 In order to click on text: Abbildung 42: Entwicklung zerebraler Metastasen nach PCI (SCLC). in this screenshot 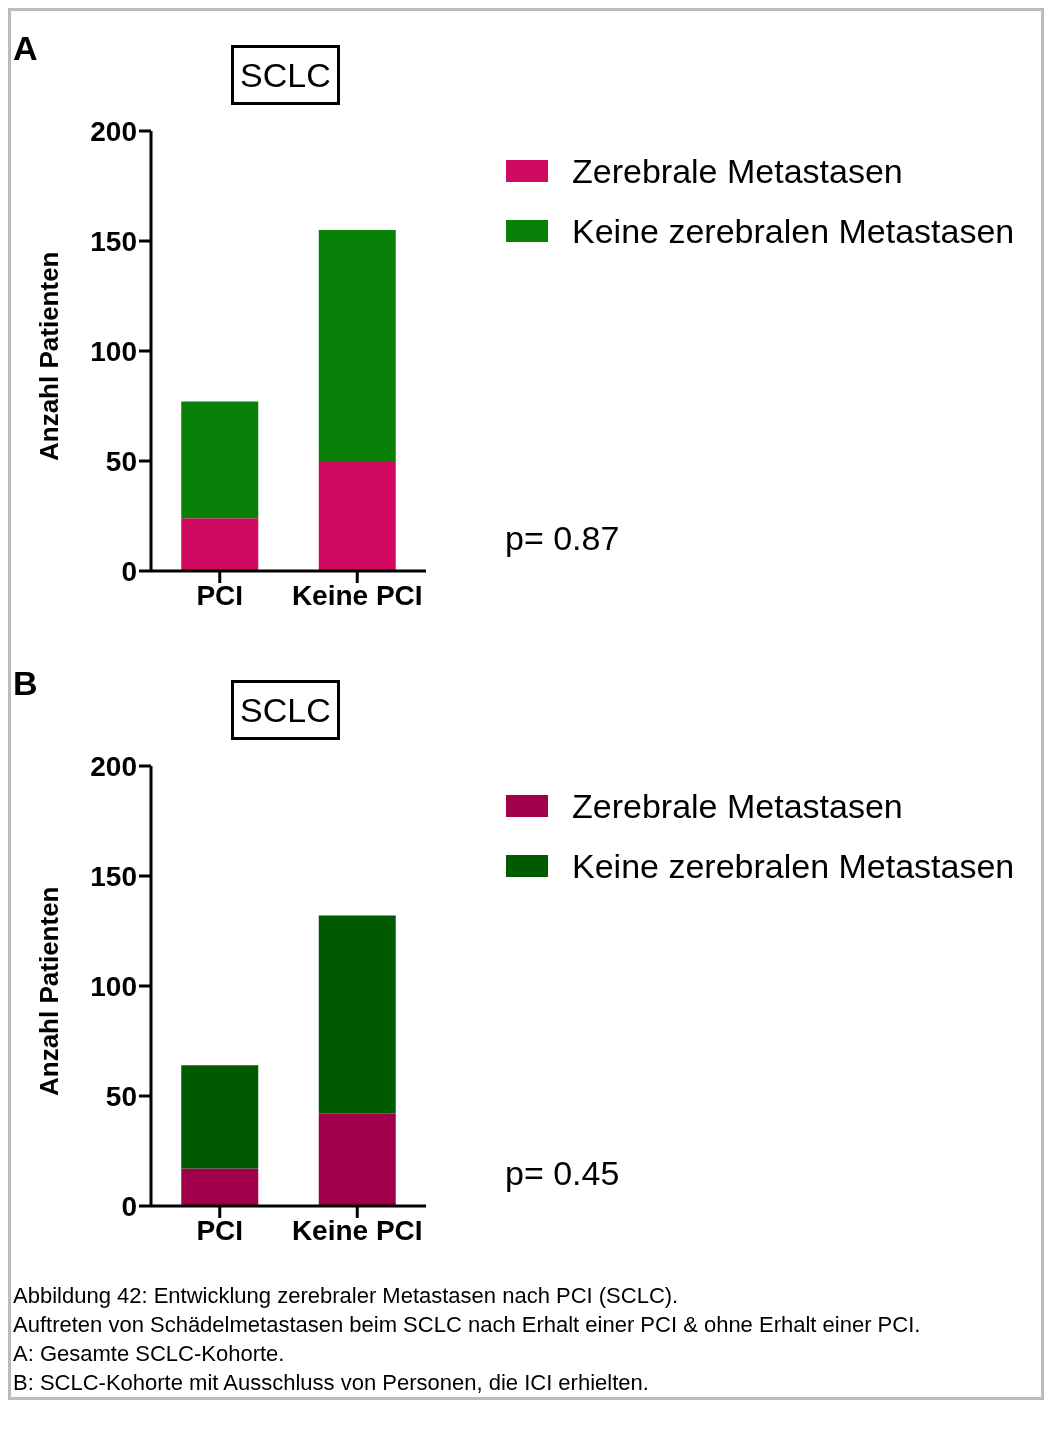, I will do `click(346, 1296)`.